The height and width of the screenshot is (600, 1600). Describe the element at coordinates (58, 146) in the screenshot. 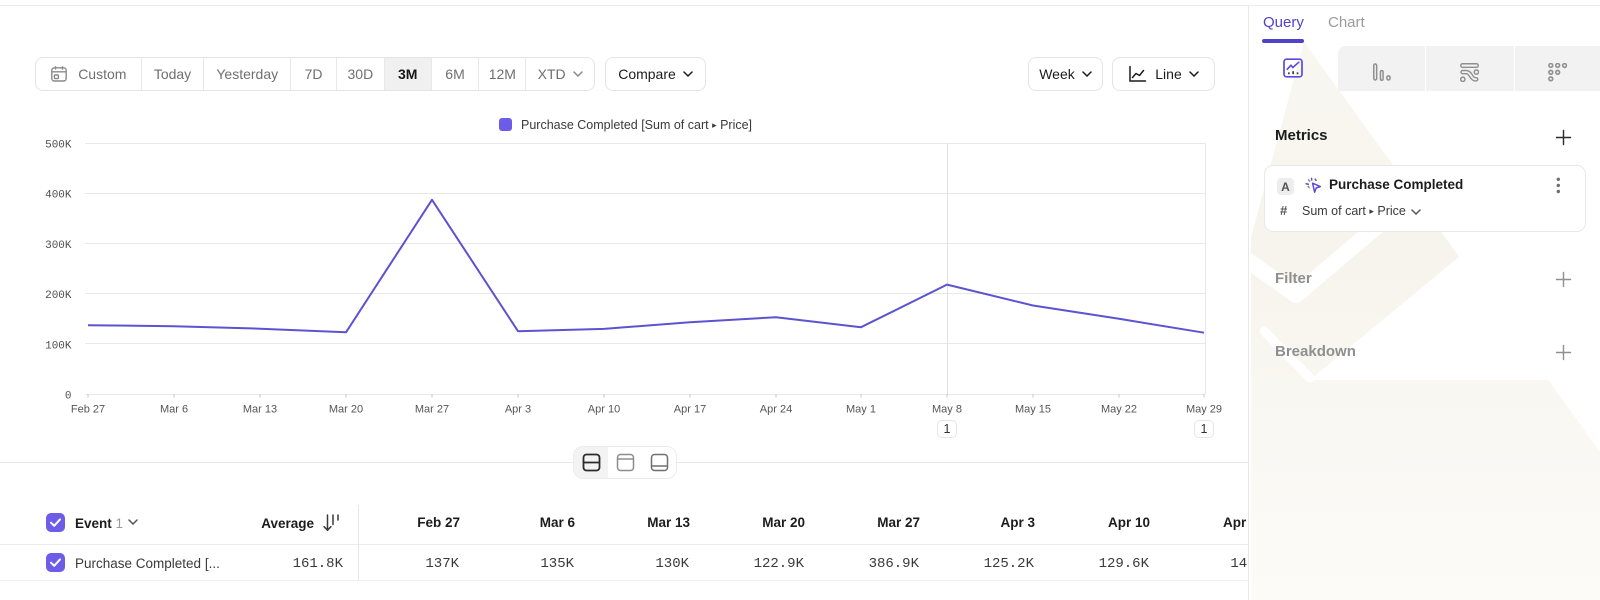

I see `svg-text: 500K` at that location.